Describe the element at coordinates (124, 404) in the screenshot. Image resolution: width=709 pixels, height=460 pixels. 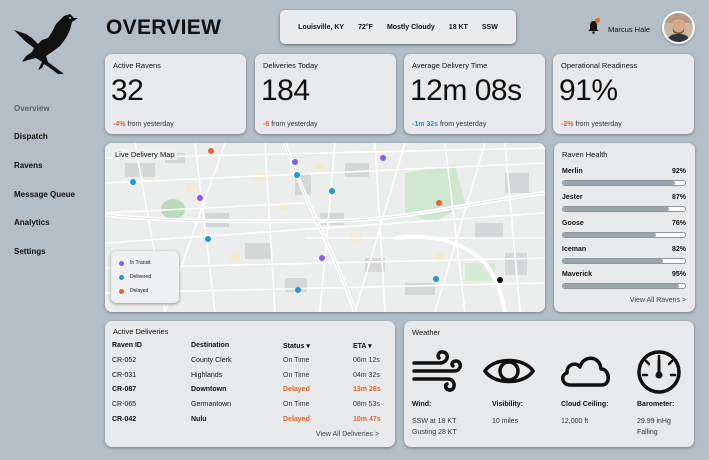
I see `raven-id-cell: CR-065` at that location.